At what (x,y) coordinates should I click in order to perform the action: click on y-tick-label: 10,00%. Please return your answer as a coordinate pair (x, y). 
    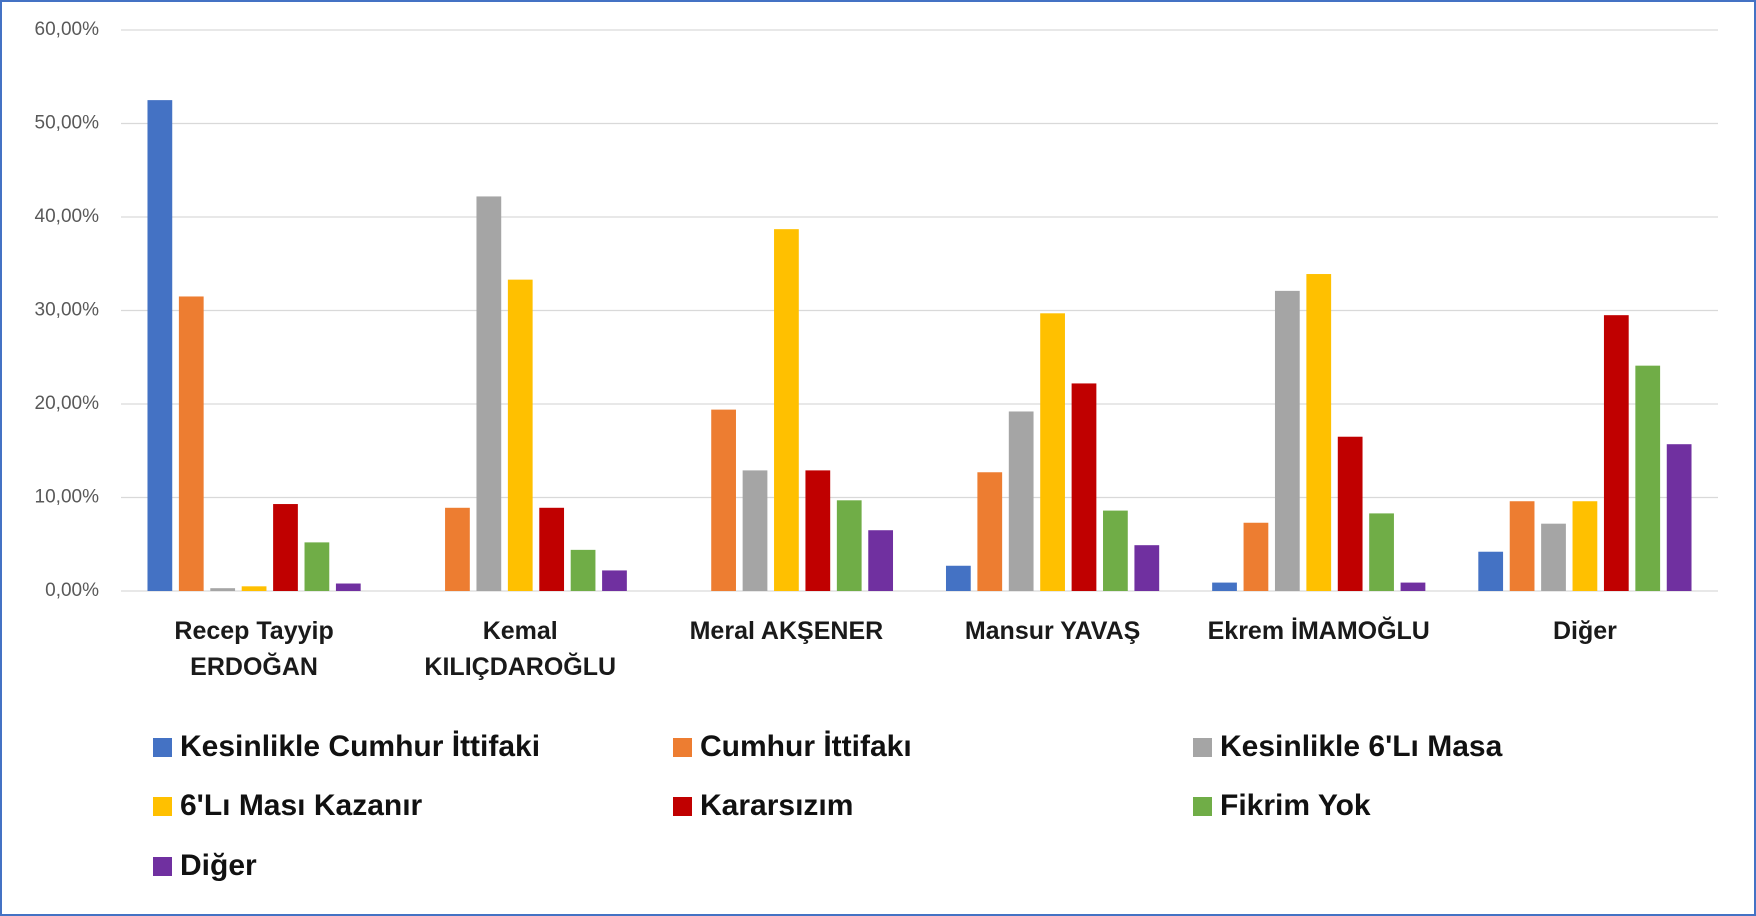
    Looking at the image, I should click on (67, 497).